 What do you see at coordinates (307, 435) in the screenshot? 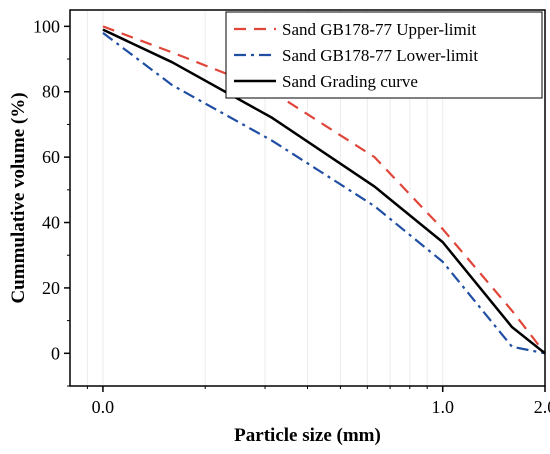
I see `x-axis-title: Particle size (mm)` at bounding box center [307, 435].